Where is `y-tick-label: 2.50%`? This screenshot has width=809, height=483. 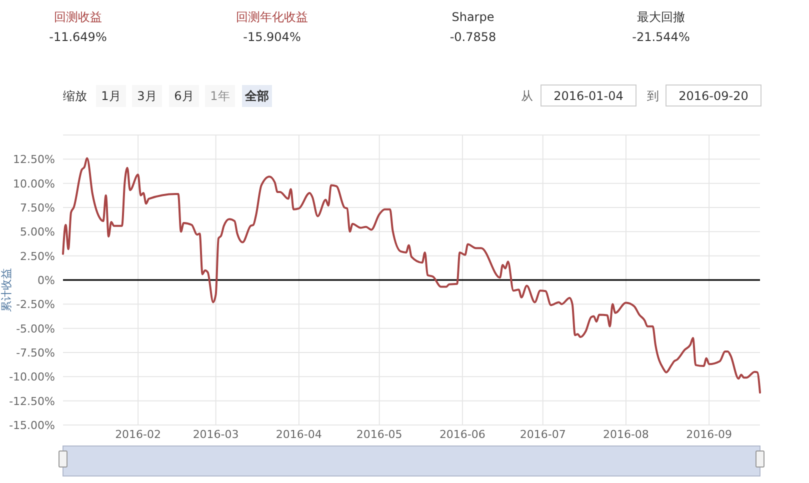
y-tick-label: 2.50% is located at coordinates (37, 256).